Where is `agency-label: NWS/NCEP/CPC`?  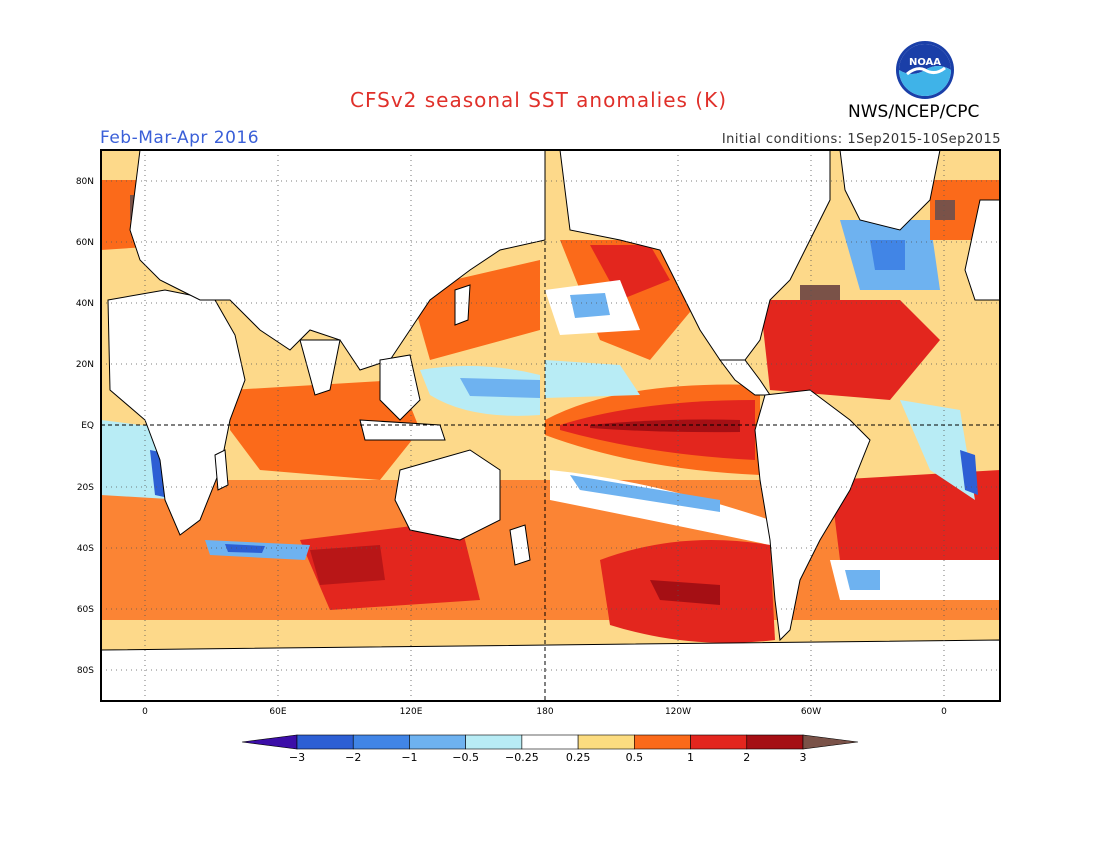 agency-label: NWS/NCEP/CPC is located at coordinates (914, 112).